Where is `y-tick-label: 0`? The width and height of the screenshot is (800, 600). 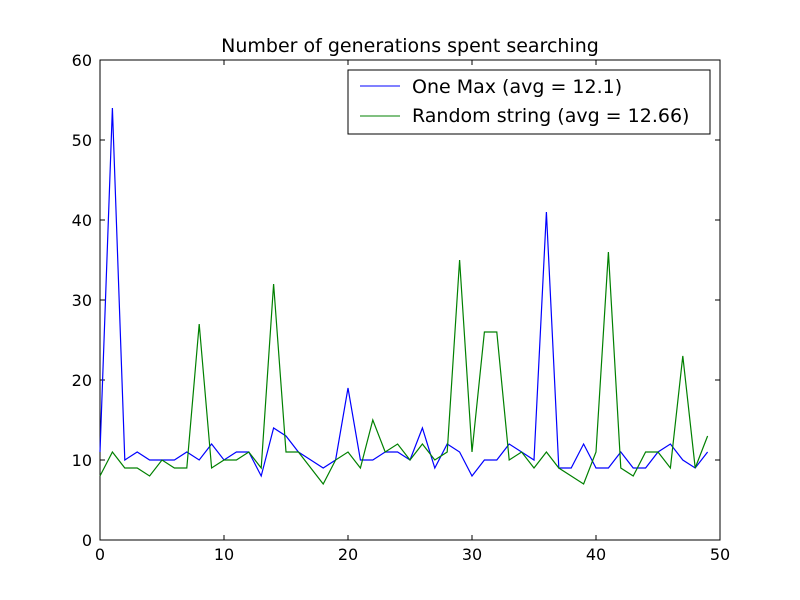 y-tick-label: 0 is located at coordinates (87, 540).